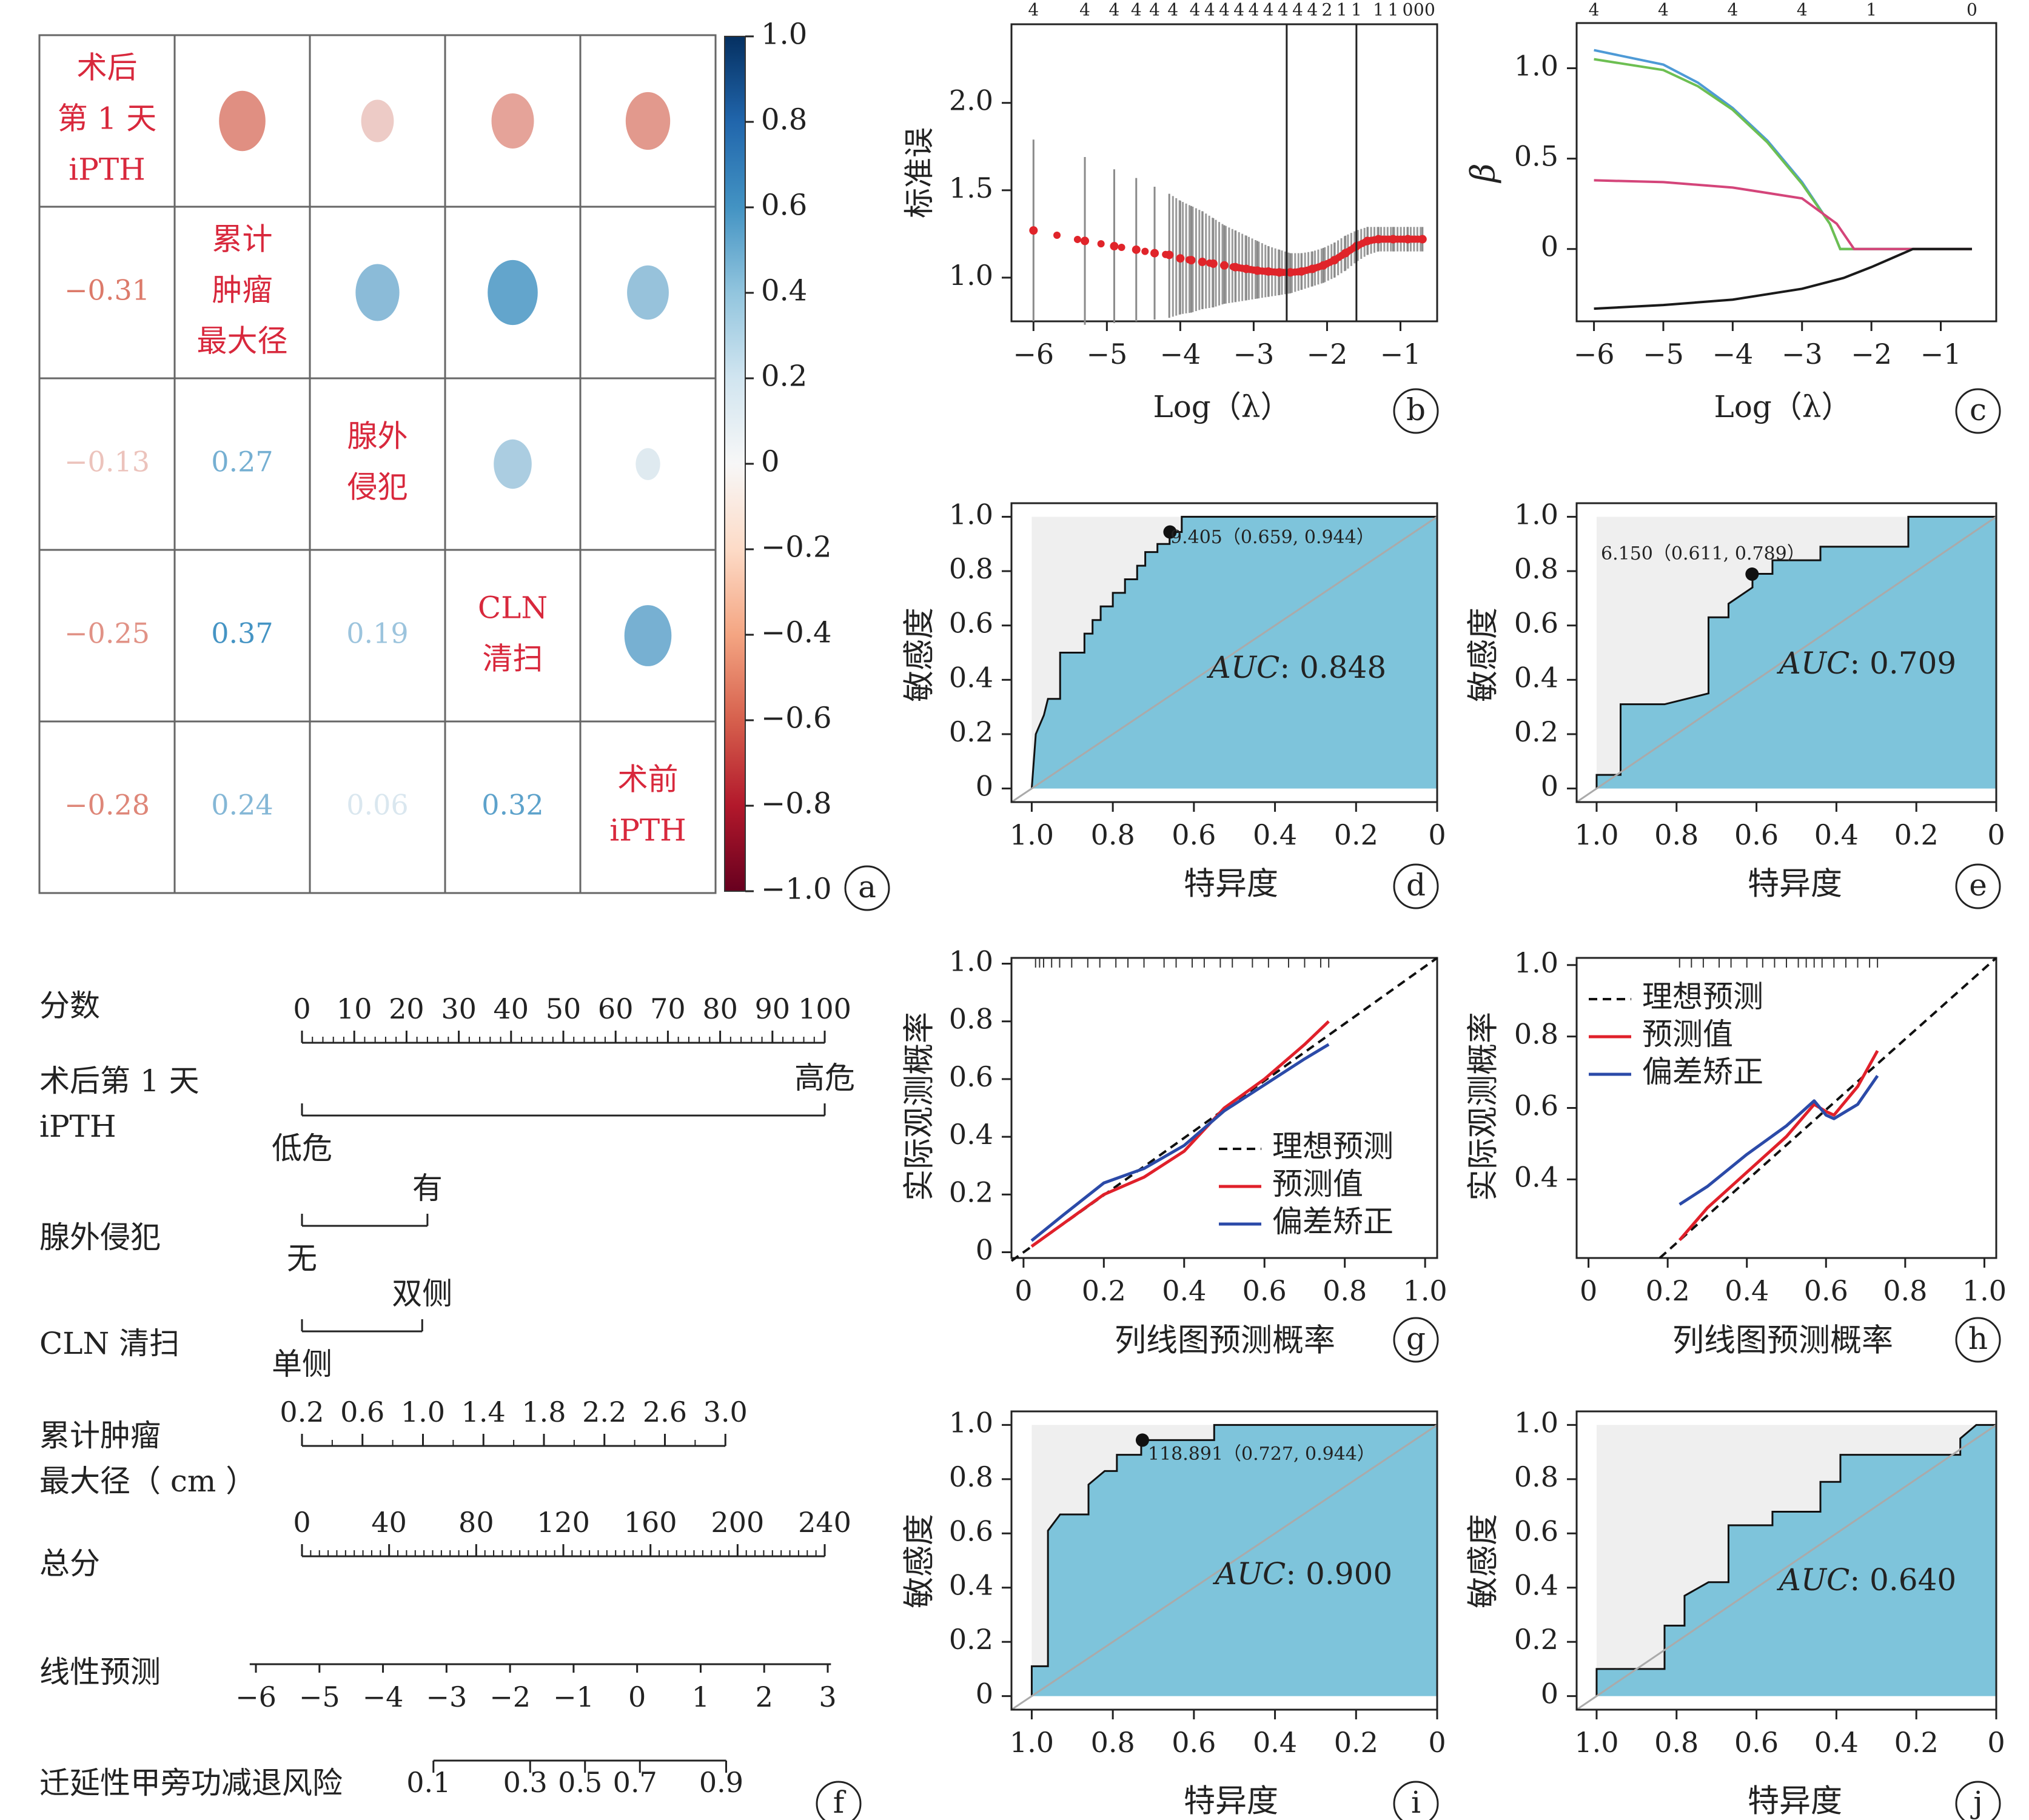  Describe the element at coordinates (1703, 553) in the screenshot. I see `cutoff-label: 6.150（0.611, 0.789）` at that location.